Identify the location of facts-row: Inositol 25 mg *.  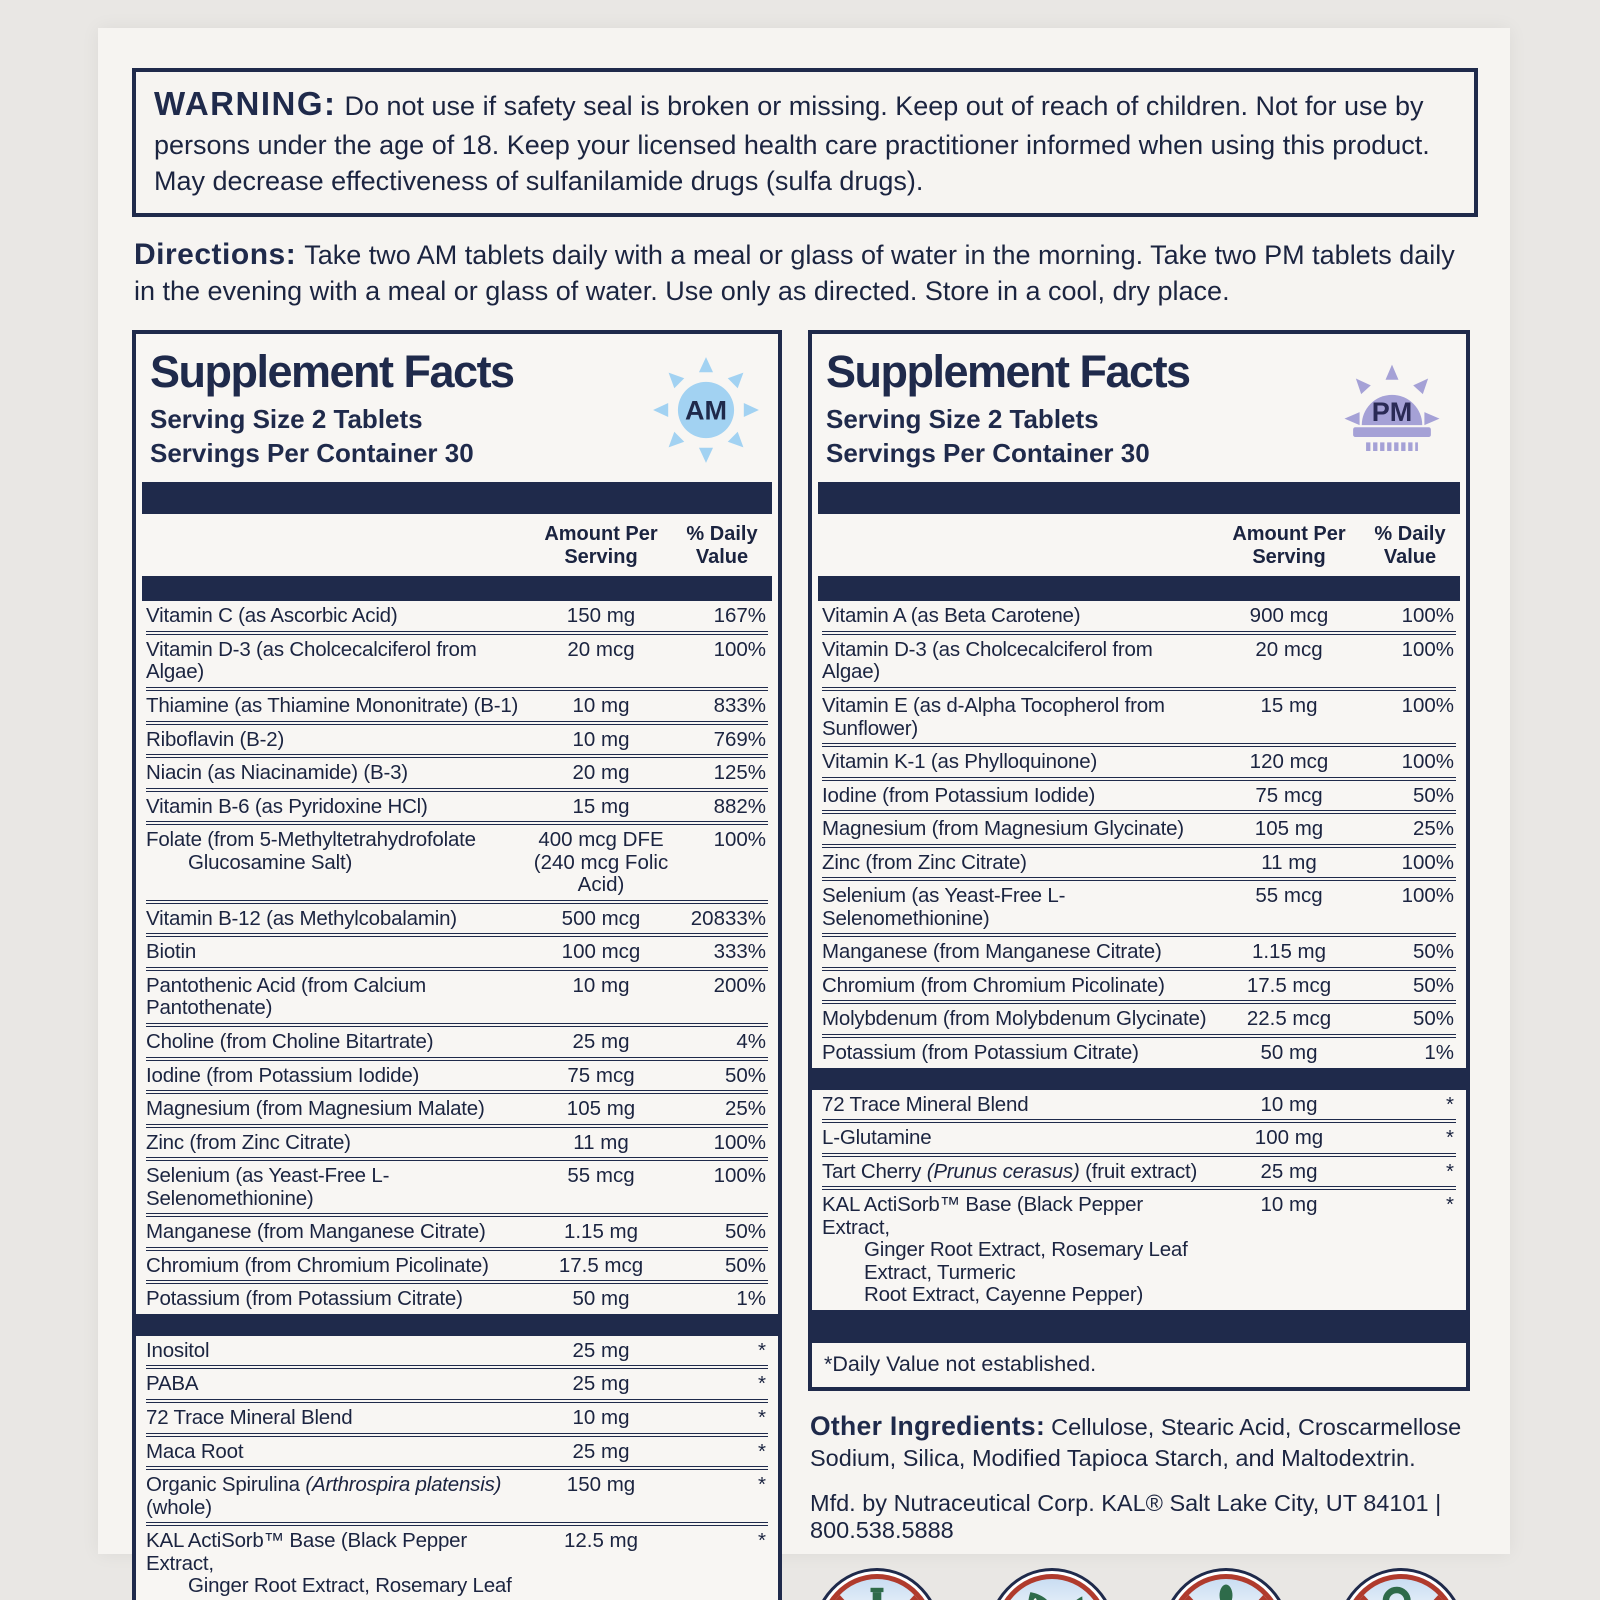
(456, 1350).